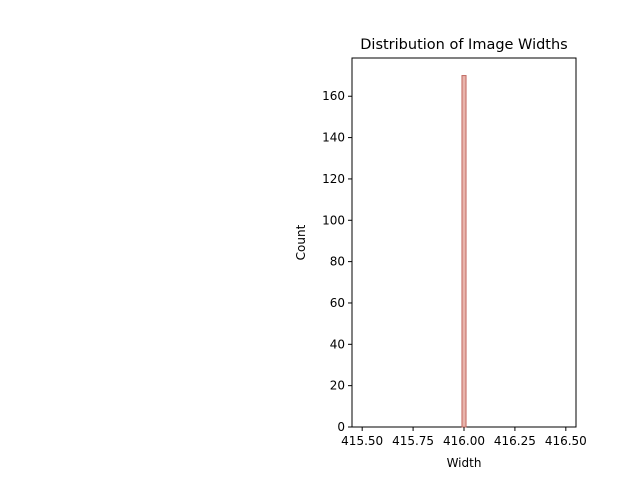 The image size is (640, 480). I want to click on y-tick-label: 160, so click(333, 96).